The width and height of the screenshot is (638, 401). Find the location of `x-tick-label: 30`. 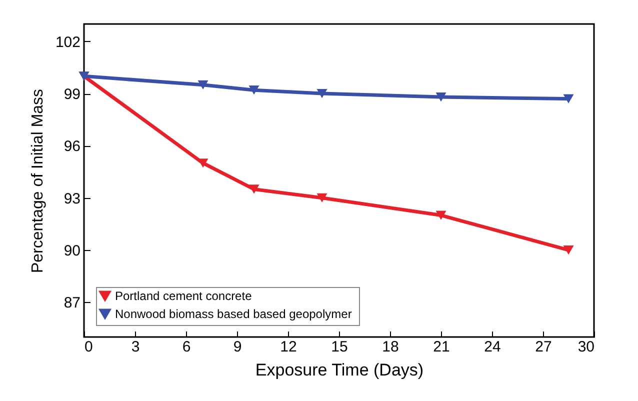

x-tick-label: 30 is located at coordinates (586, 347).